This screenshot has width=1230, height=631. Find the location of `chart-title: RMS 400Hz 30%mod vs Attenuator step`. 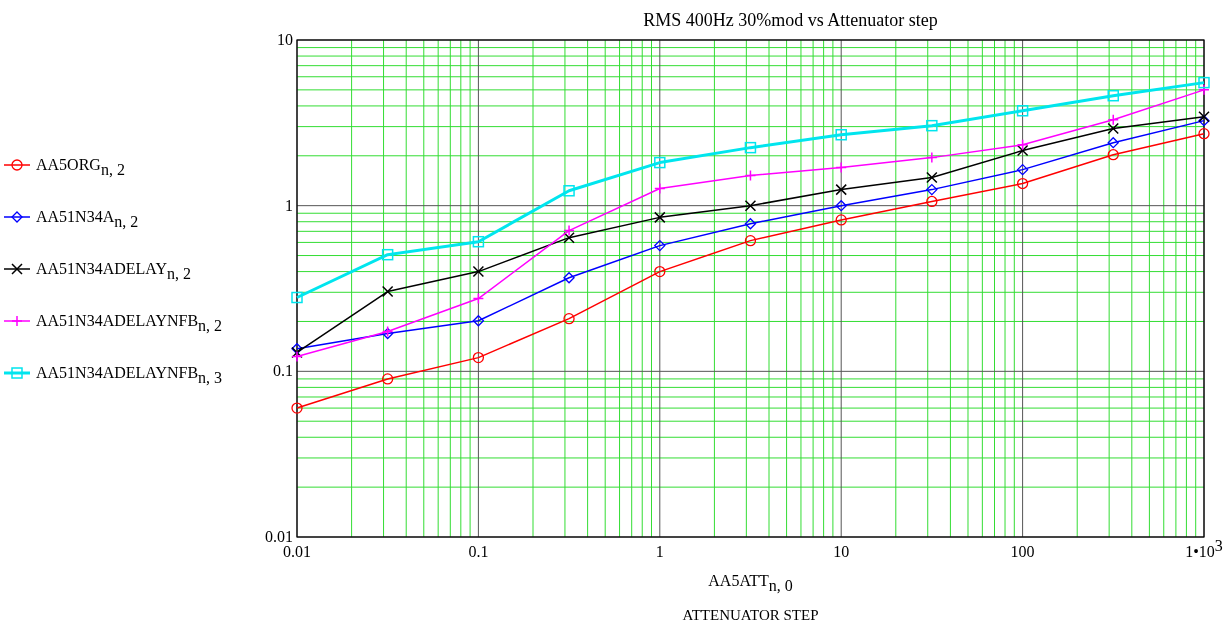

chart-title: RMS 400Hz 30%mod vs Attenuator step is located at coordinates (790, 20).